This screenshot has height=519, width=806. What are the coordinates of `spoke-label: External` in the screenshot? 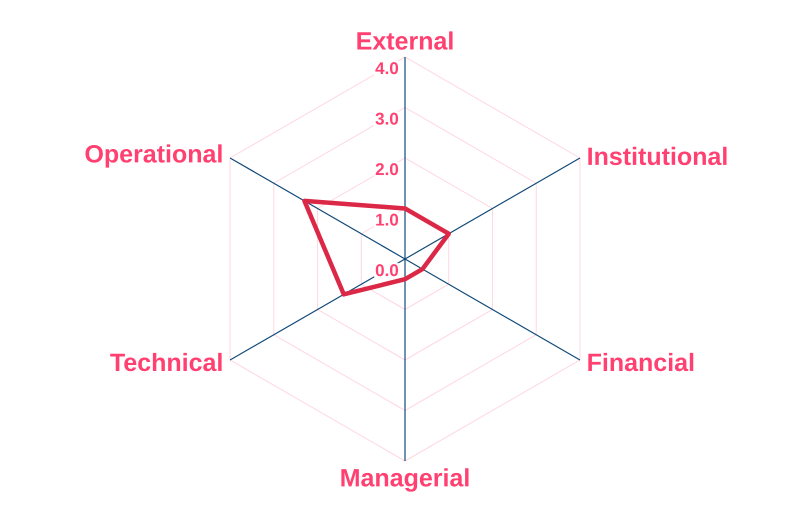 It's located at (405, 40).